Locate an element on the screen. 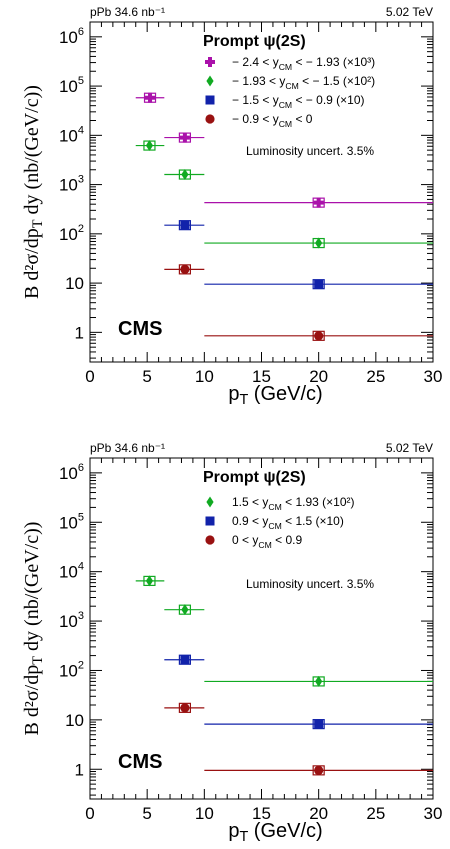 This screenshot has height=849, width=450. legend-marker-cross is located at coordinates (210, 62).